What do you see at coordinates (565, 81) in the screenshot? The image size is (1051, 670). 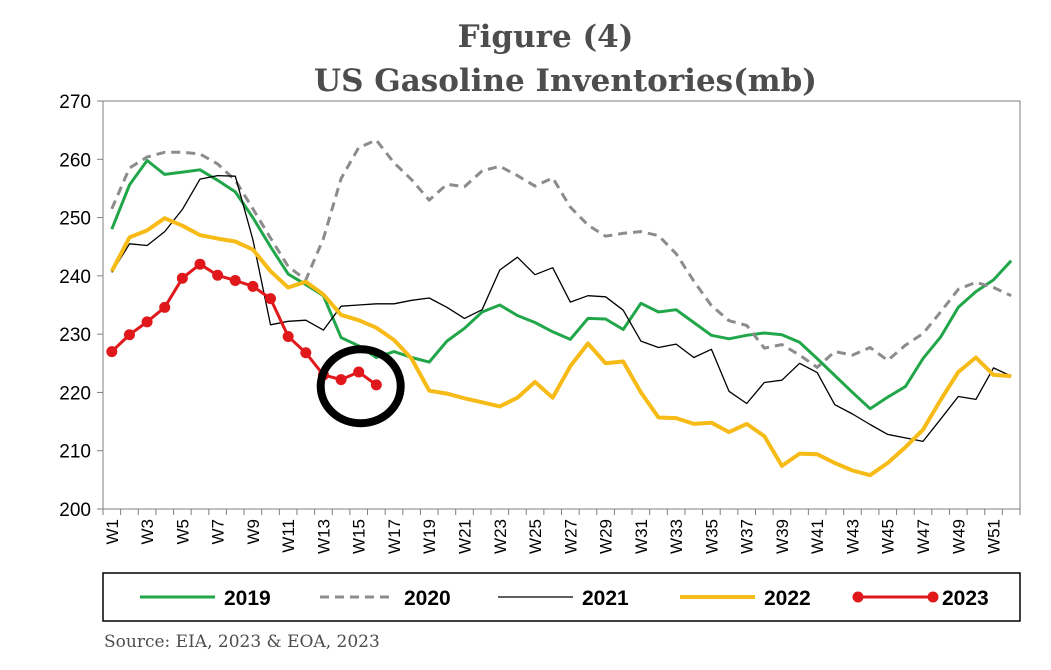 I see `chart-subtitle: US Gasoline Inventories(mb)` at bounding box center [565, 81].